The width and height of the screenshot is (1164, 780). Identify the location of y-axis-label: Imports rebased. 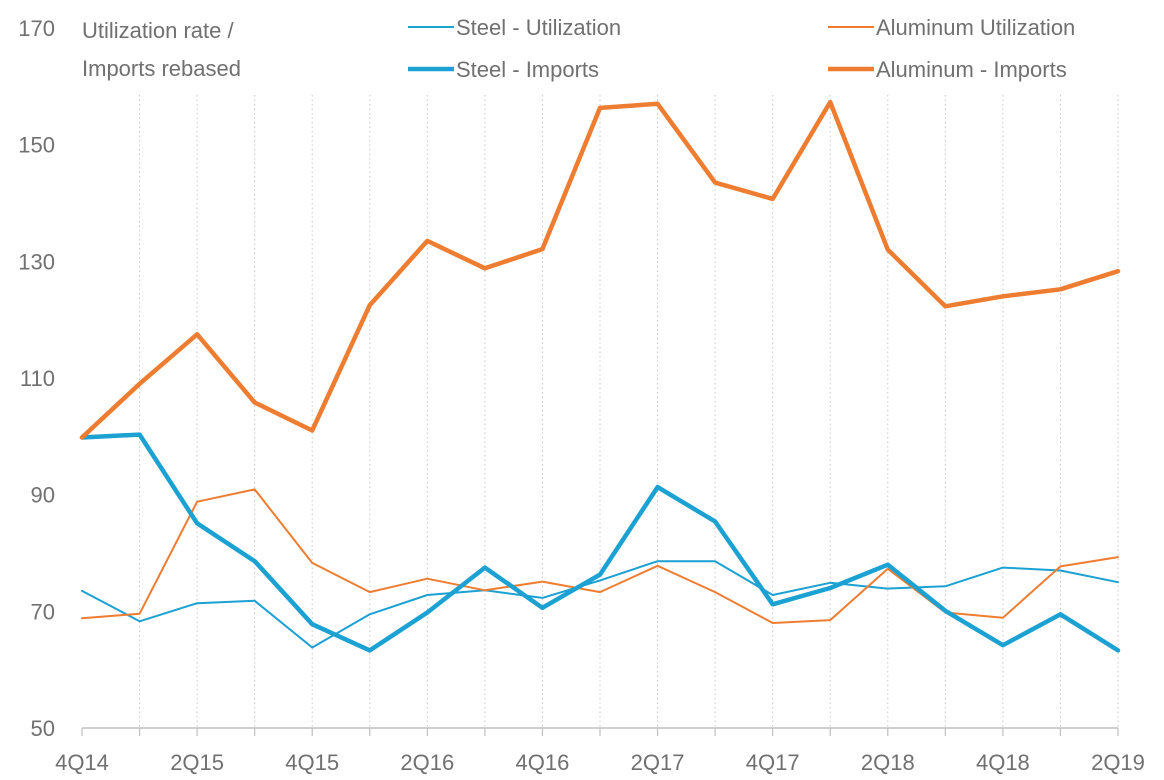
(161, 68).